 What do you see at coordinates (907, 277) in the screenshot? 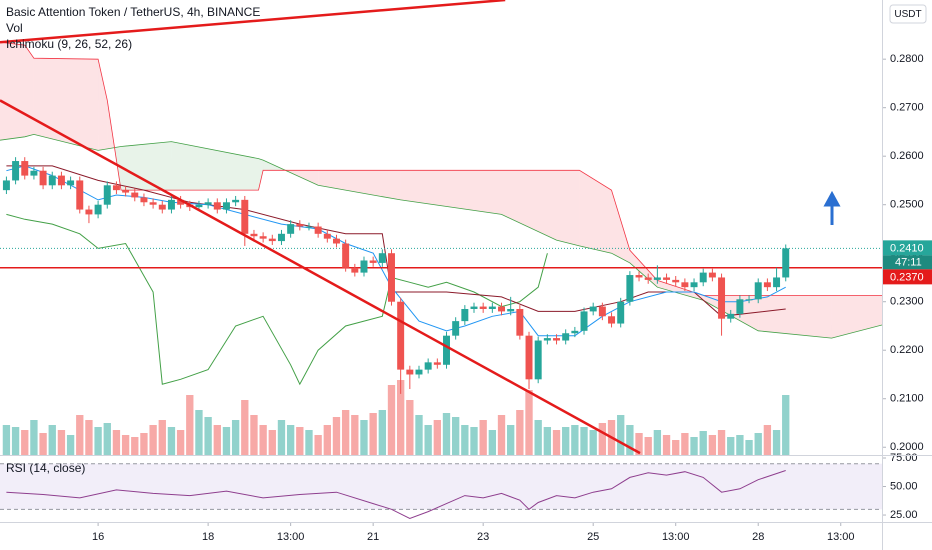
I see `level-price-label: 0.2370` at bounding box center [907, 277].